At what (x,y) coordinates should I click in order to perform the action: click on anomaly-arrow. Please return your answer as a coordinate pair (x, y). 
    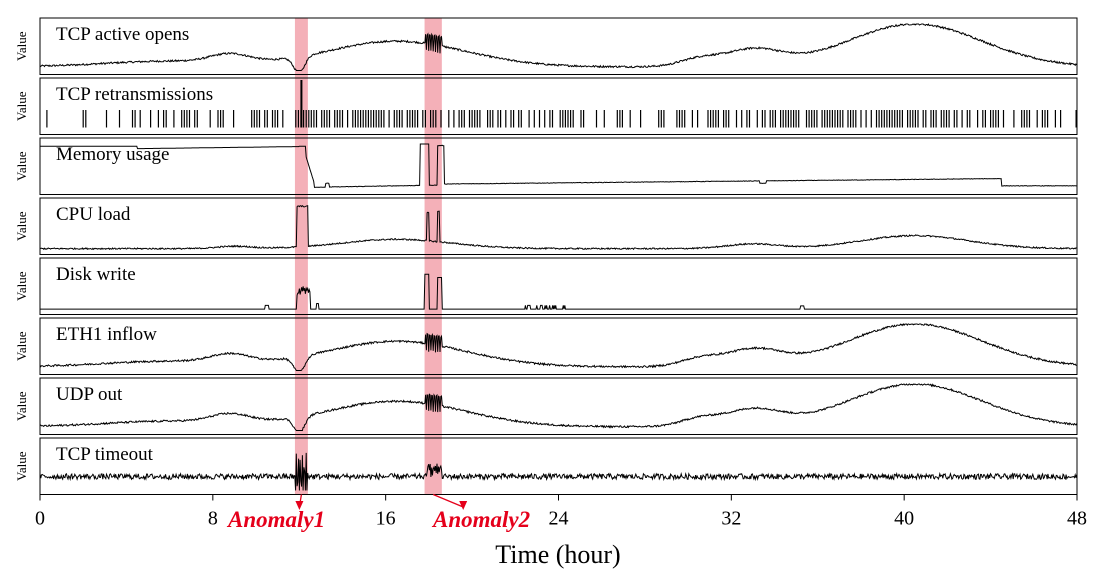
    Looking at the image, I should click on (448, 500).